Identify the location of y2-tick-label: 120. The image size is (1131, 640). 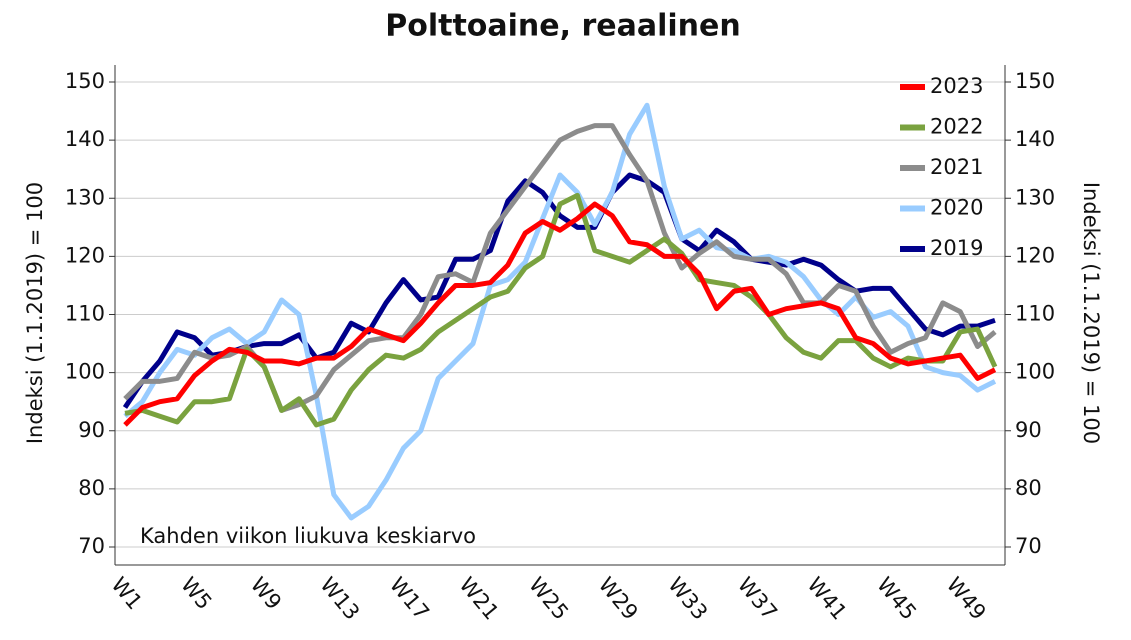
(1035, 255).